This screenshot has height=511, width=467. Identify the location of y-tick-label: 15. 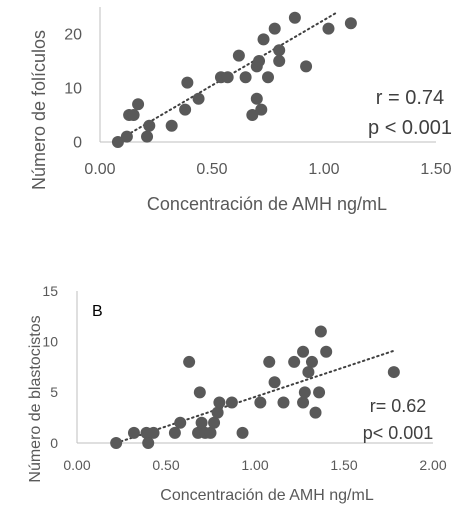
(50, 291).